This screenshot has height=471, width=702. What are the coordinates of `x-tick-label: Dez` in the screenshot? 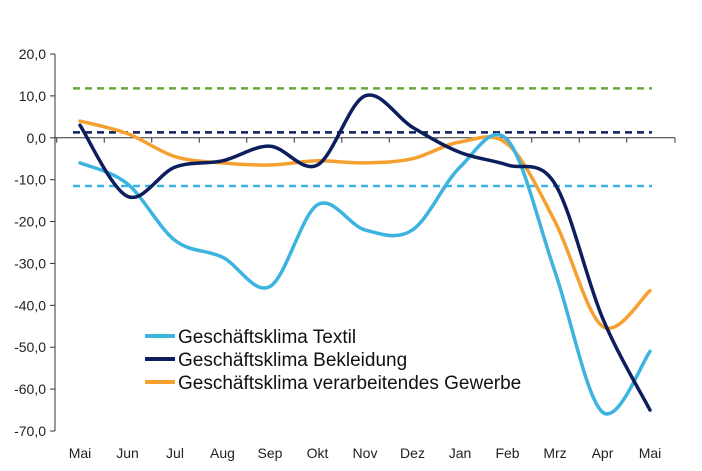 It's located at (412, 453).